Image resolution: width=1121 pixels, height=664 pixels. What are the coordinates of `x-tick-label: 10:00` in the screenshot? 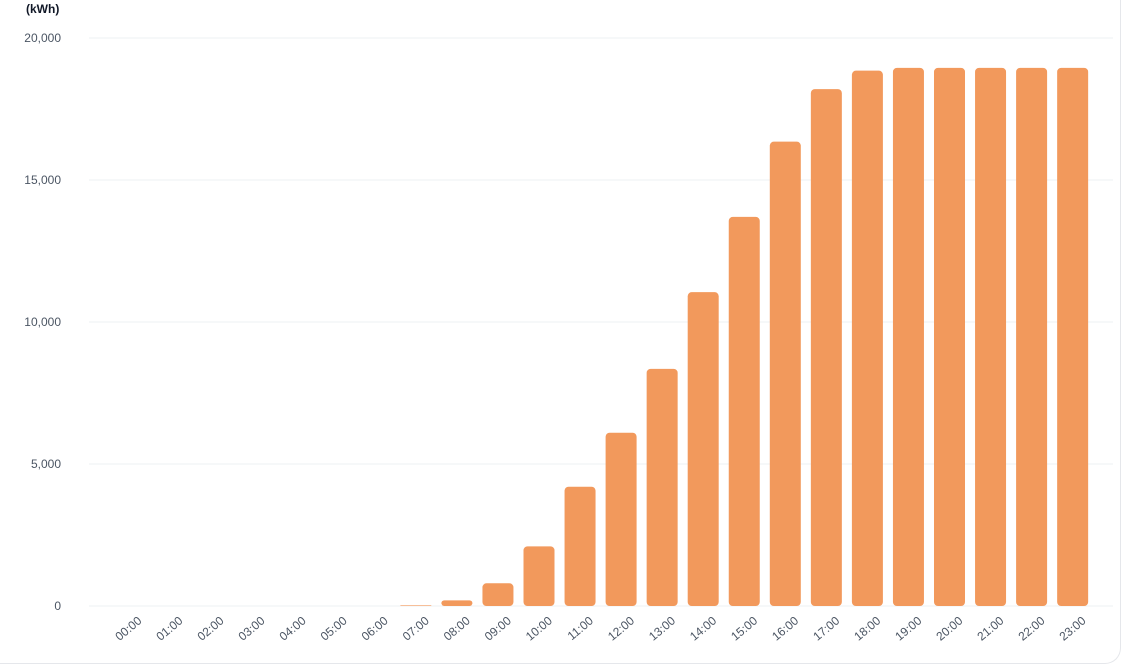 It's located at (539, 628).